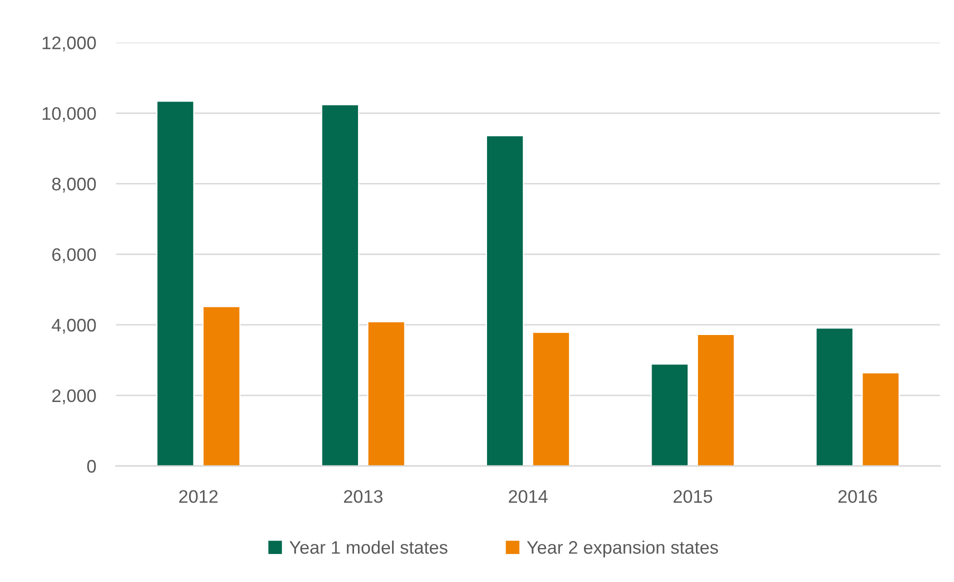  Describe the element at coordinates (369, 547) in the screenshot. I see `legend-label: Year 1 model states` at that location.